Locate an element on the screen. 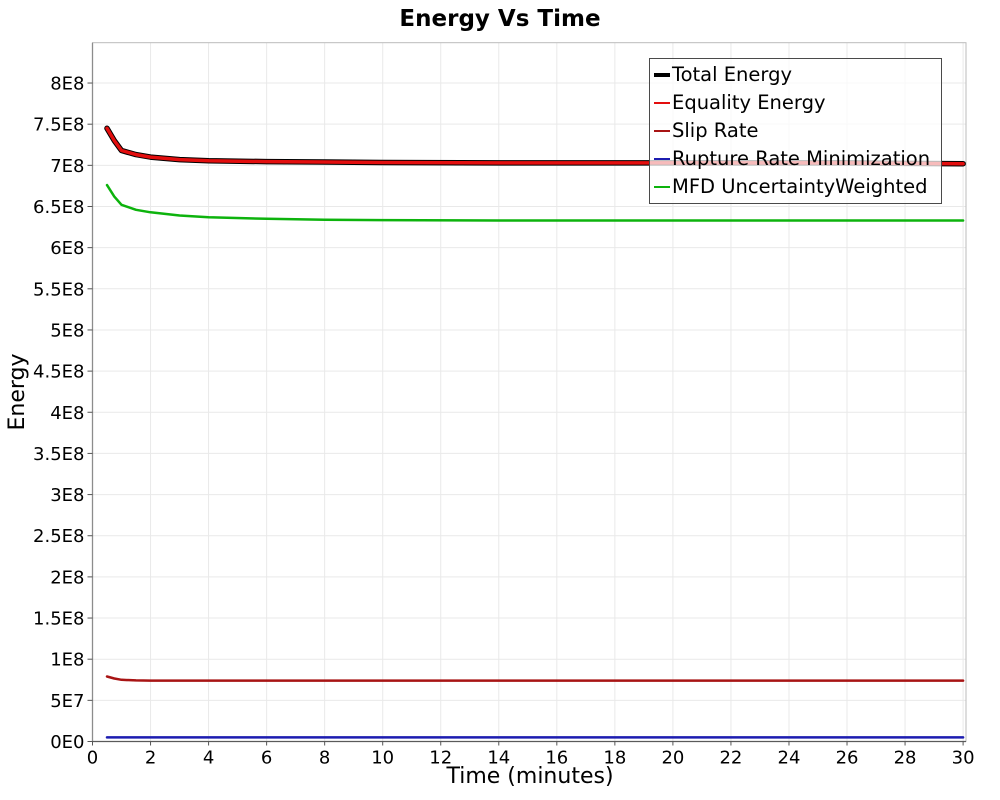 The height and width of the screenshot is (800, 1000). legend-item-rupture-rate-minimization: Rupture Rate Minimization is located at coordinates (794, 159).